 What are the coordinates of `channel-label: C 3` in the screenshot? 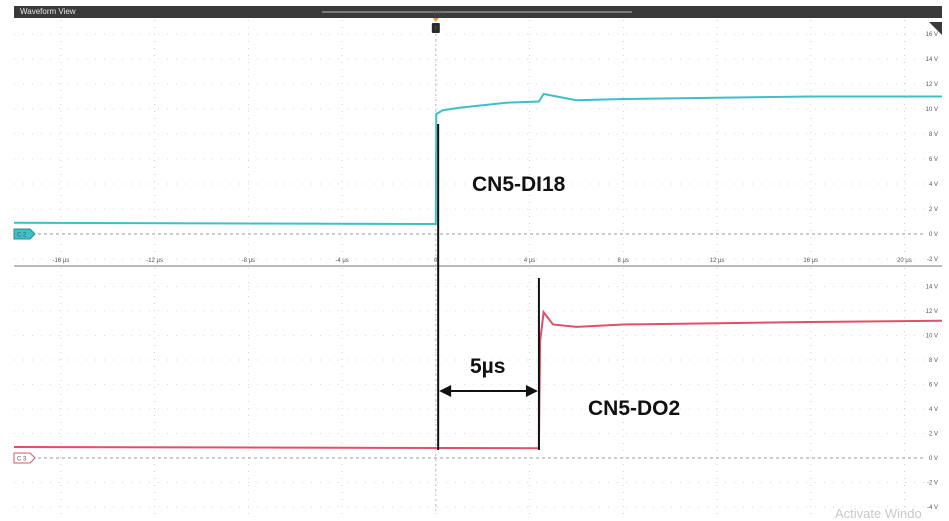 It's located at (22, 460).